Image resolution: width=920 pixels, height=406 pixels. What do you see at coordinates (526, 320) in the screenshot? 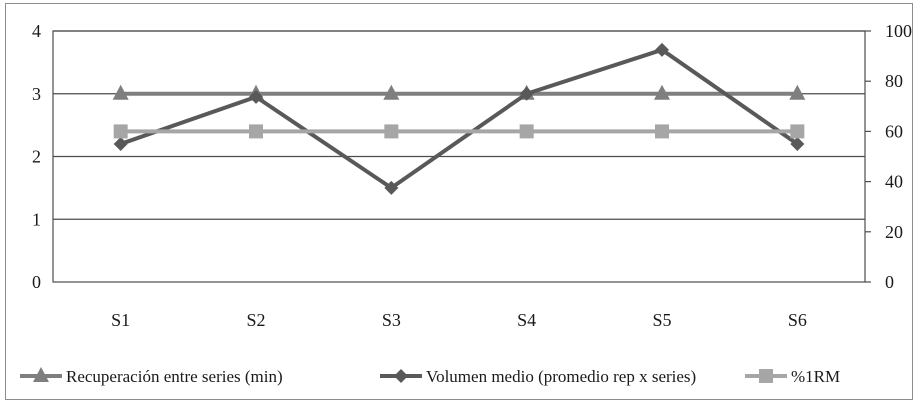
I see `x-tick-label: S4` at bounding box center [526, 320].